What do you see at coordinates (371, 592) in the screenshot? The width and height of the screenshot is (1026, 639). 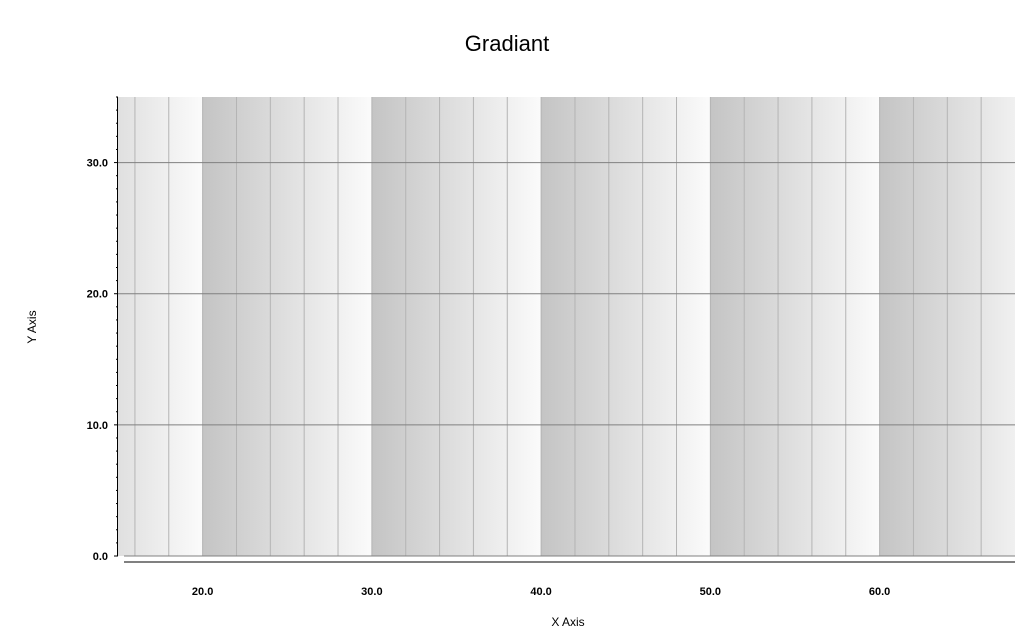 I see `x-tick-label: 30.0` at bounding box center [371, 592].